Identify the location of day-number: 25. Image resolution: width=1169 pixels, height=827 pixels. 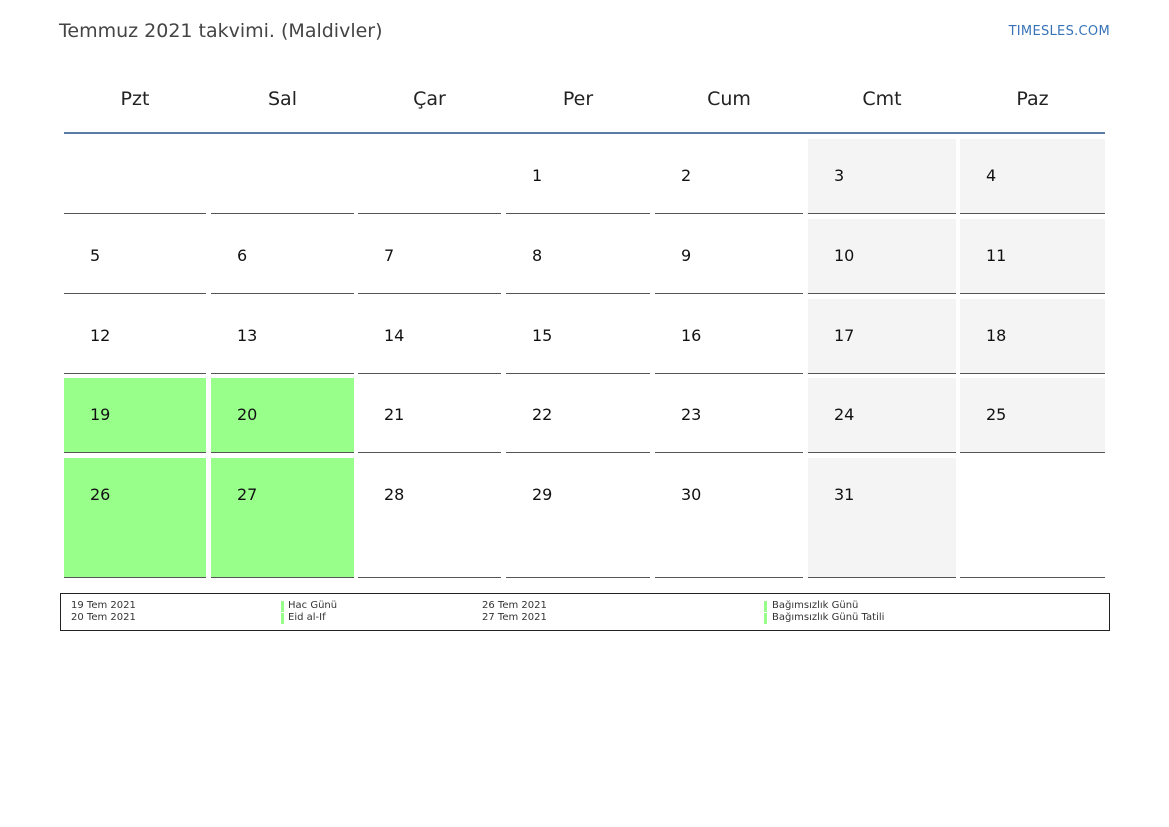
(996, 414).